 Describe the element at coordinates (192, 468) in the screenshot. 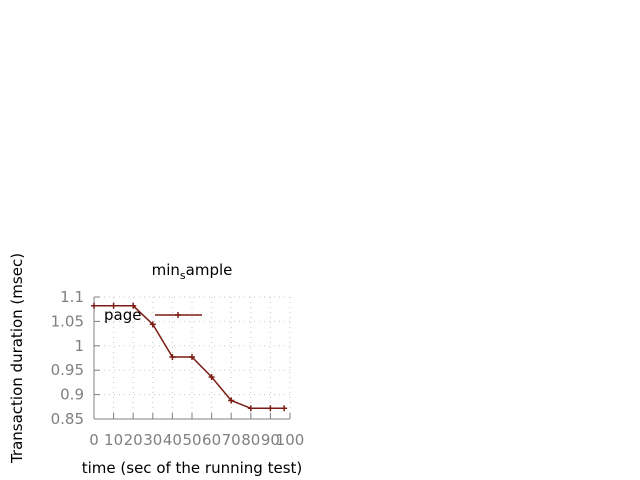

I see `x-axis-label: time (sec of the running test)` at that location.